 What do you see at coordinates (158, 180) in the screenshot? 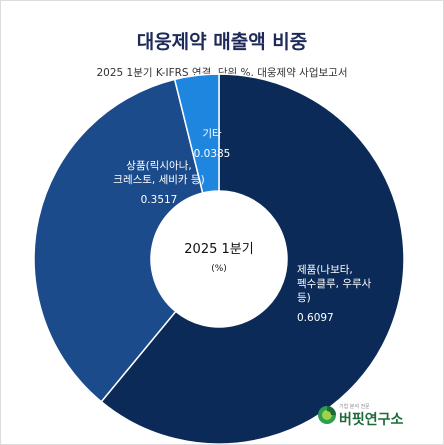
I see `label-goods-text: 크레스토, 세비카 등)` at bounding box center [158, 180].